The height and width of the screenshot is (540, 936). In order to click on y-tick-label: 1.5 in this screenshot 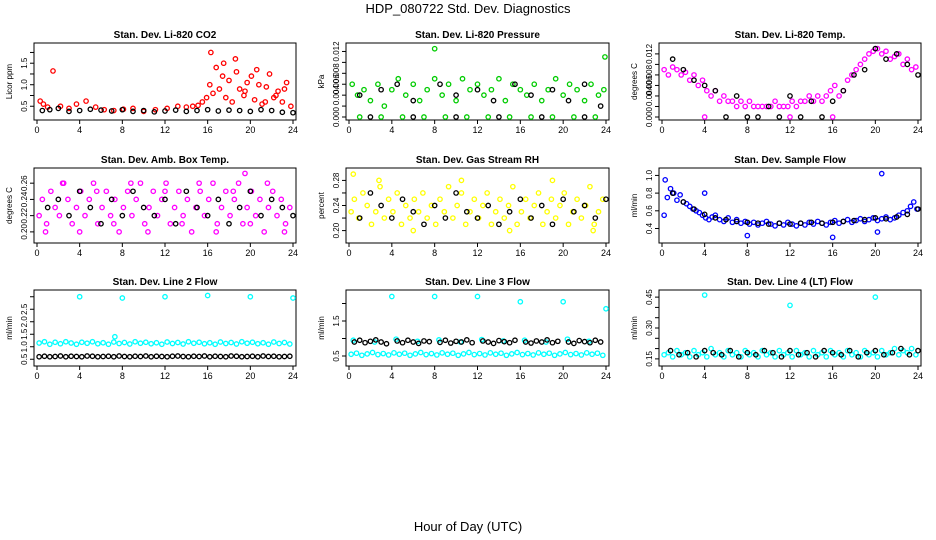, I will do `click(24, 334)`.